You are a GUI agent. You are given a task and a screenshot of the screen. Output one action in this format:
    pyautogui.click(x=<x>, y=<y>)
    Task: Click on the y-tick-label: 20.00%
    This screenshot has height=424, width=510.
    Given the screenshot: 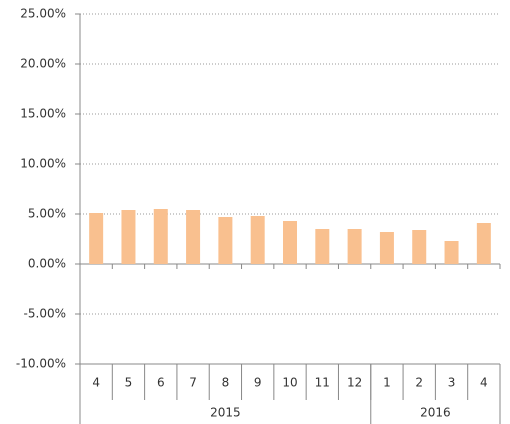 What is the action you would take?
    pyautogui.click(x=43, y=64)
    